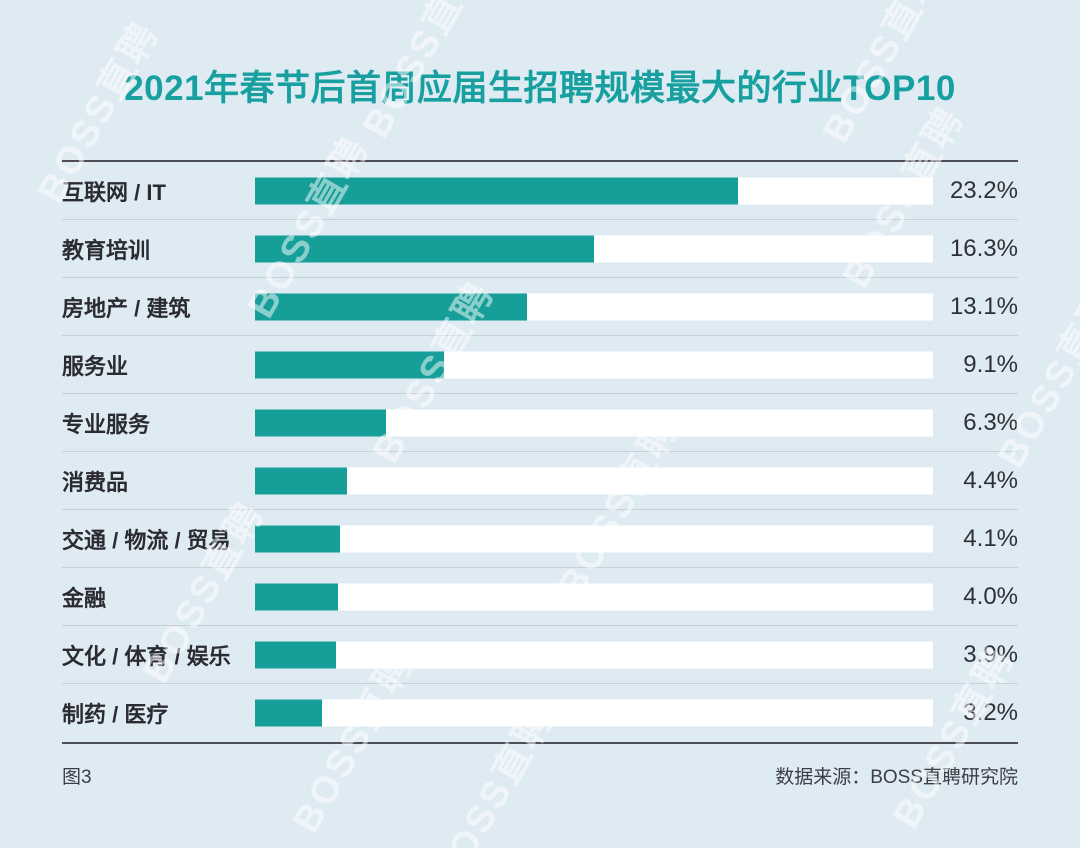  What do you see at coordinates (983, 190) in the screenshot?
I see `value-label: 23.2%` at bounding box center [983, 190].